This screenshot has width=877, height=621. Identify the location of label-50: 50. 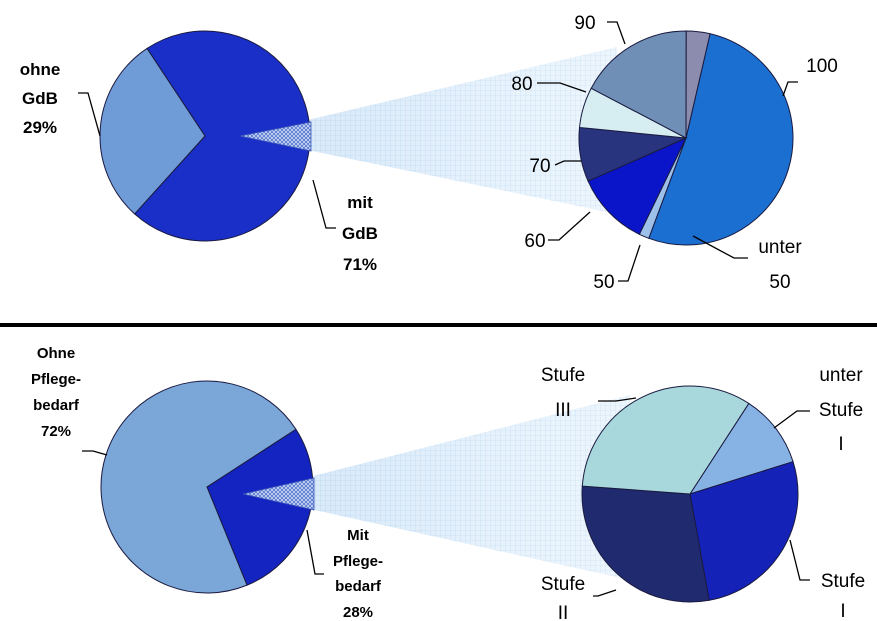
(603, 282).